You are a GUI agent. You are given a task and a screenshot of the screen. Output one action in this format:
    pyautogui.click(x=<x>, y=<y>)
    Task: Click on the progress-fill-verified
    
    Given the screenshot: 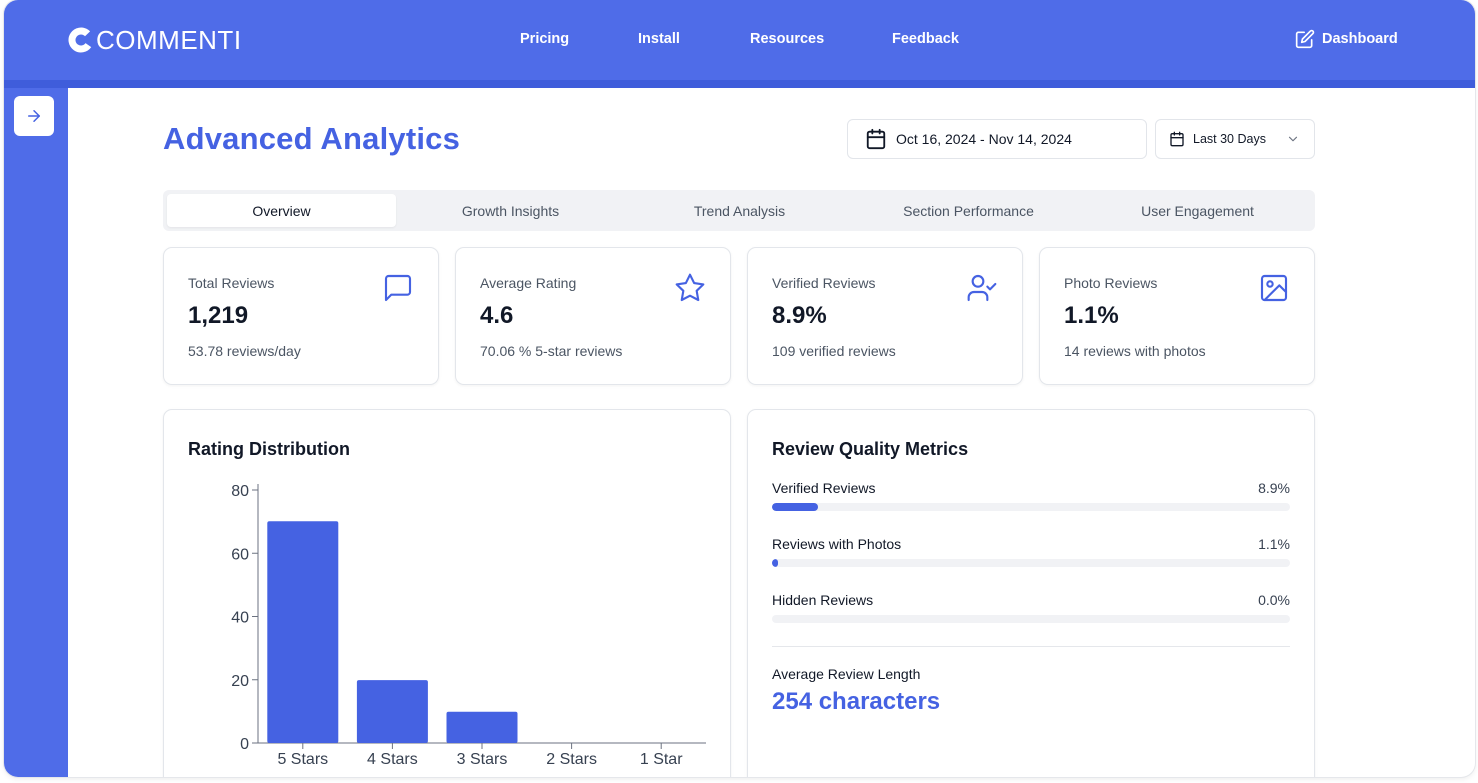 What is the action you would take?
    pyautogui.click(x=795, y=507)
    